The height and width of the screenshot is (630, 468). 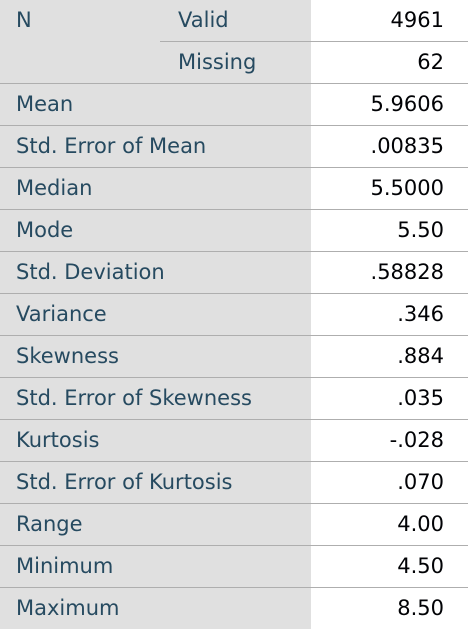 I want to click on row-label-variance: Variance, so click(x=155, y=314).